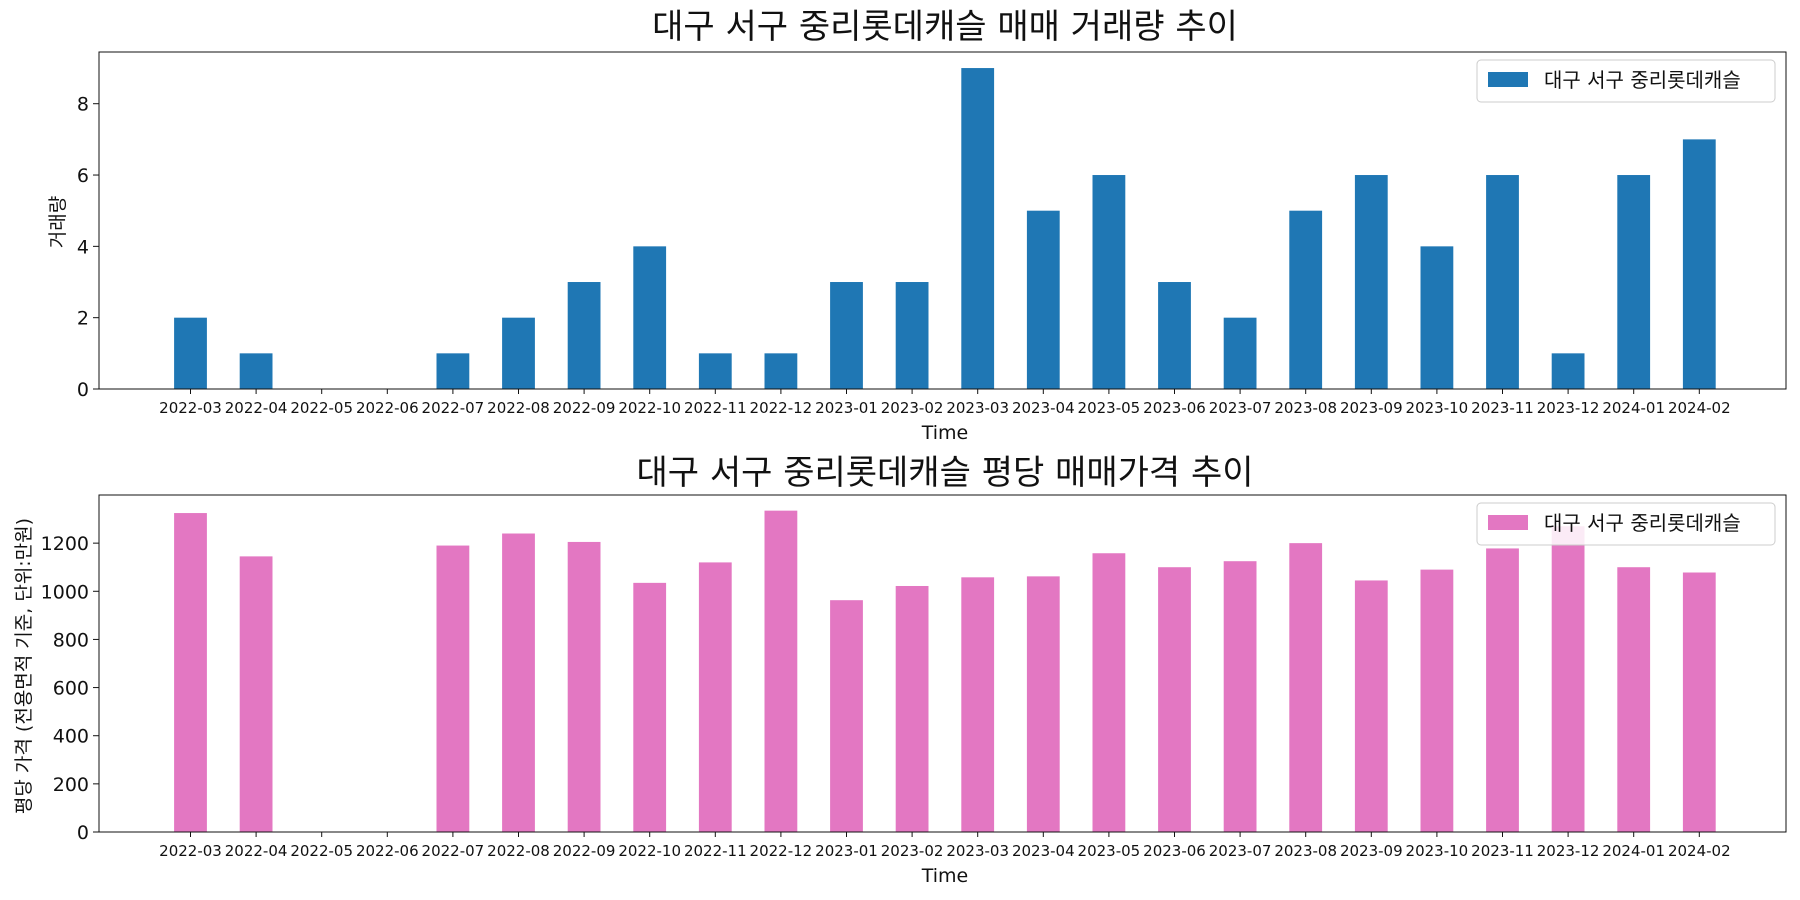 The width and height of the screenshot is (1800, 900). What do you see at coordinates (944, 473) in the screenshot?
I see `chart-title: 대구 서구 중리롯데캐슬 평당 매매가격 추이` at bounding box center [944, 473].